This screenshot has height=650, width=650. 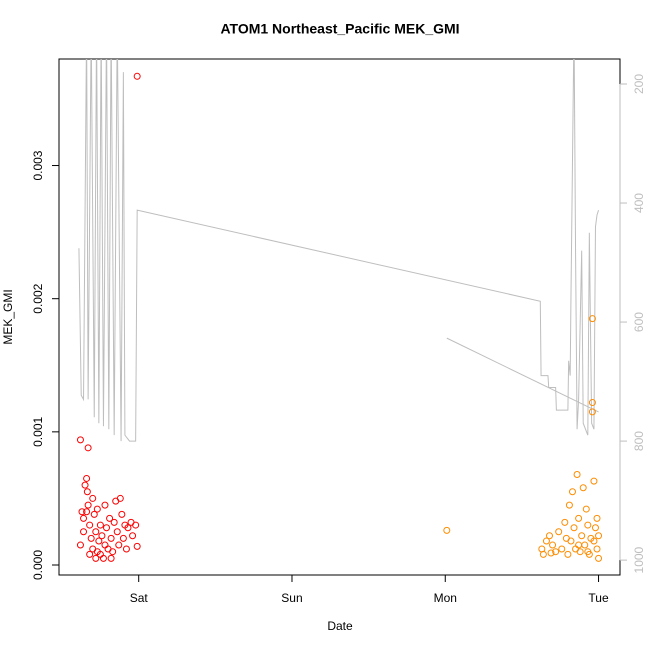 What do you see at coordinates (445, 598) in the screenshot?
I see `x-tick-label: Mon` at bounding box center [445, 598].